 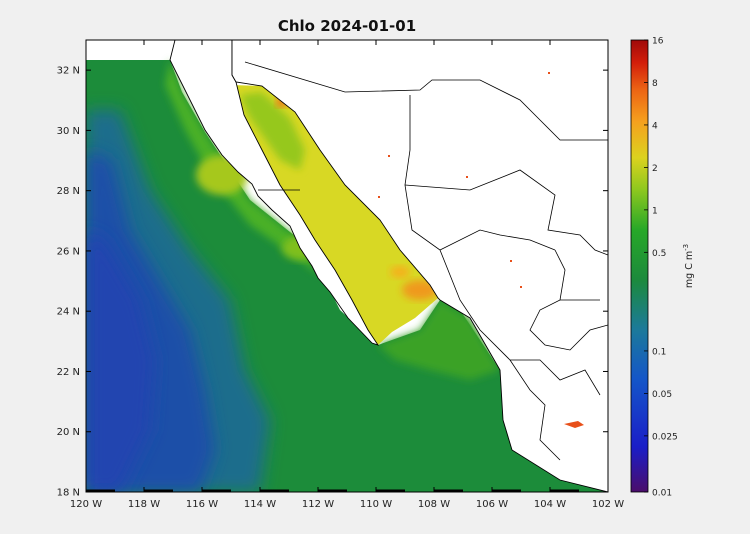 I want to click on colorbar-tick-label: 0.5, so click(x=659, y=254).